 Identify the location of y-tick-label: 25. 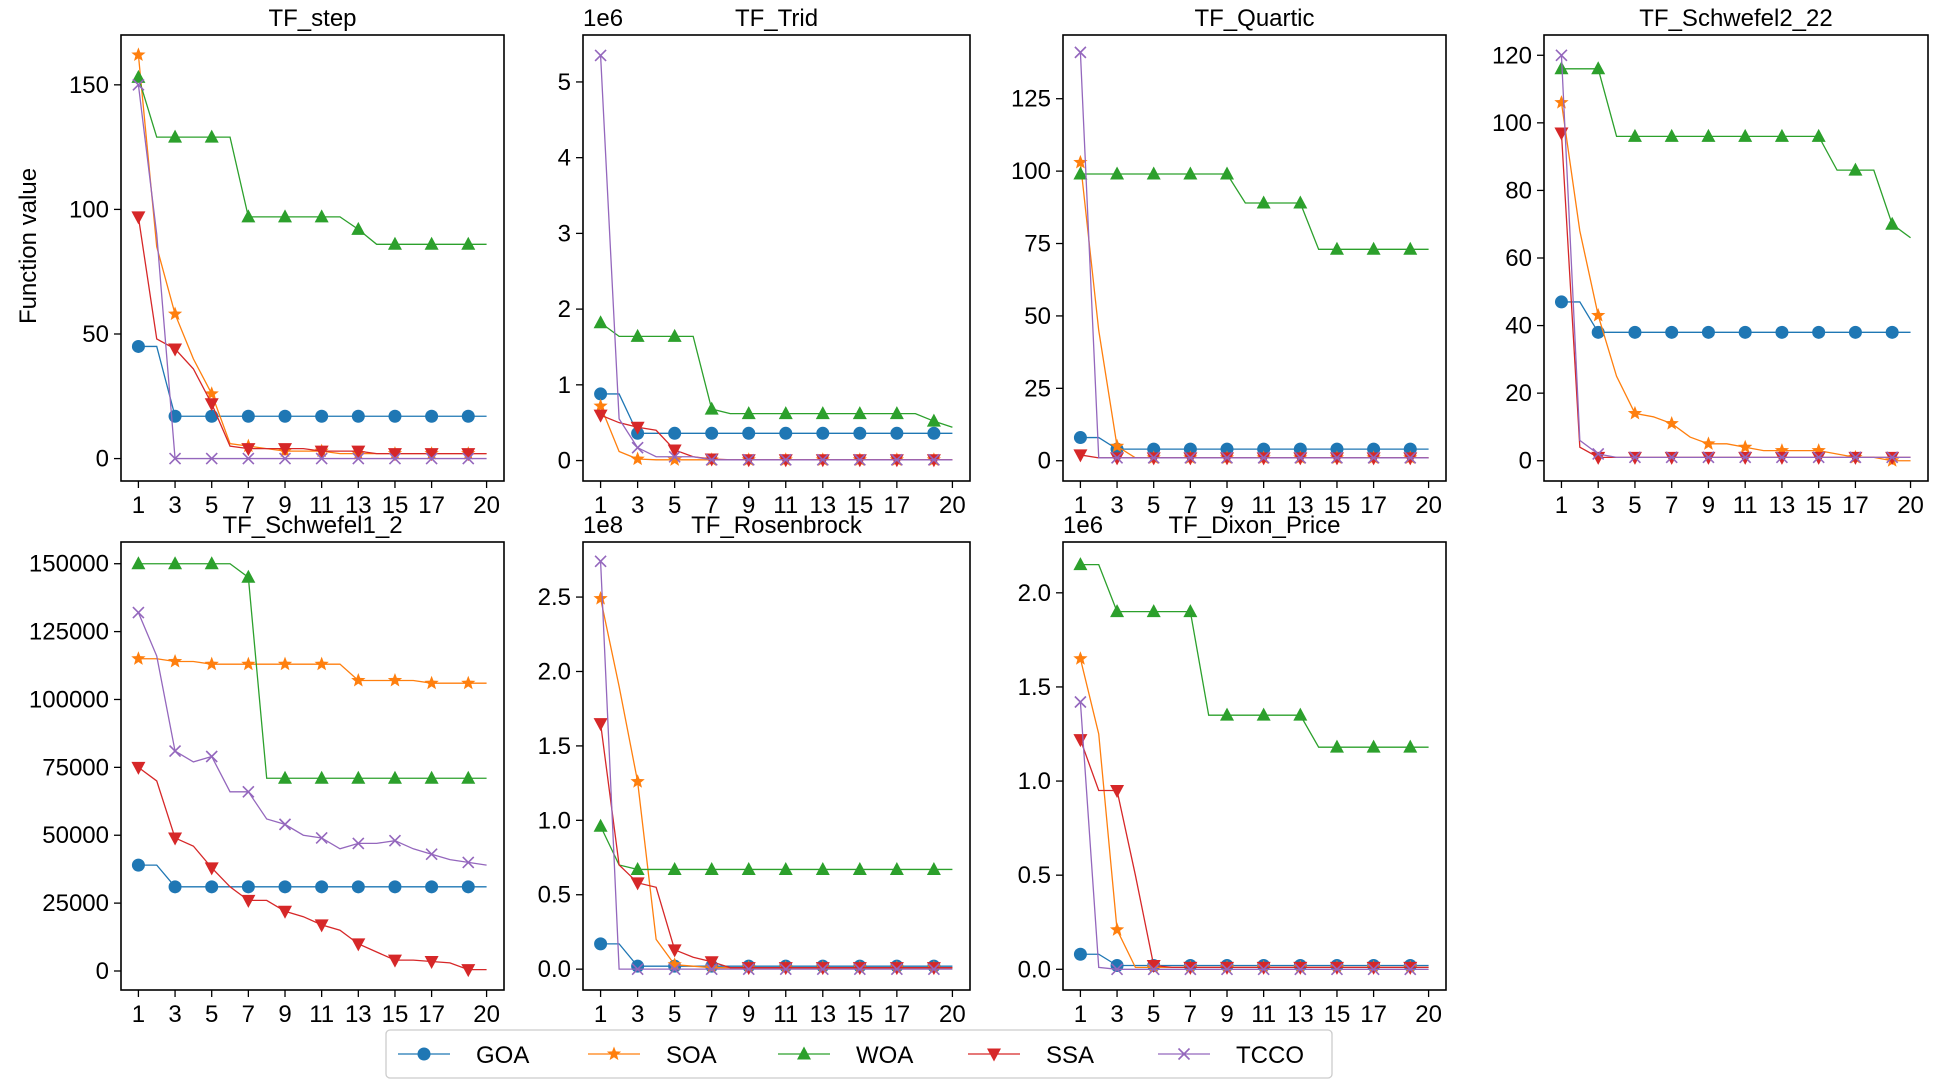
(1037, 388).